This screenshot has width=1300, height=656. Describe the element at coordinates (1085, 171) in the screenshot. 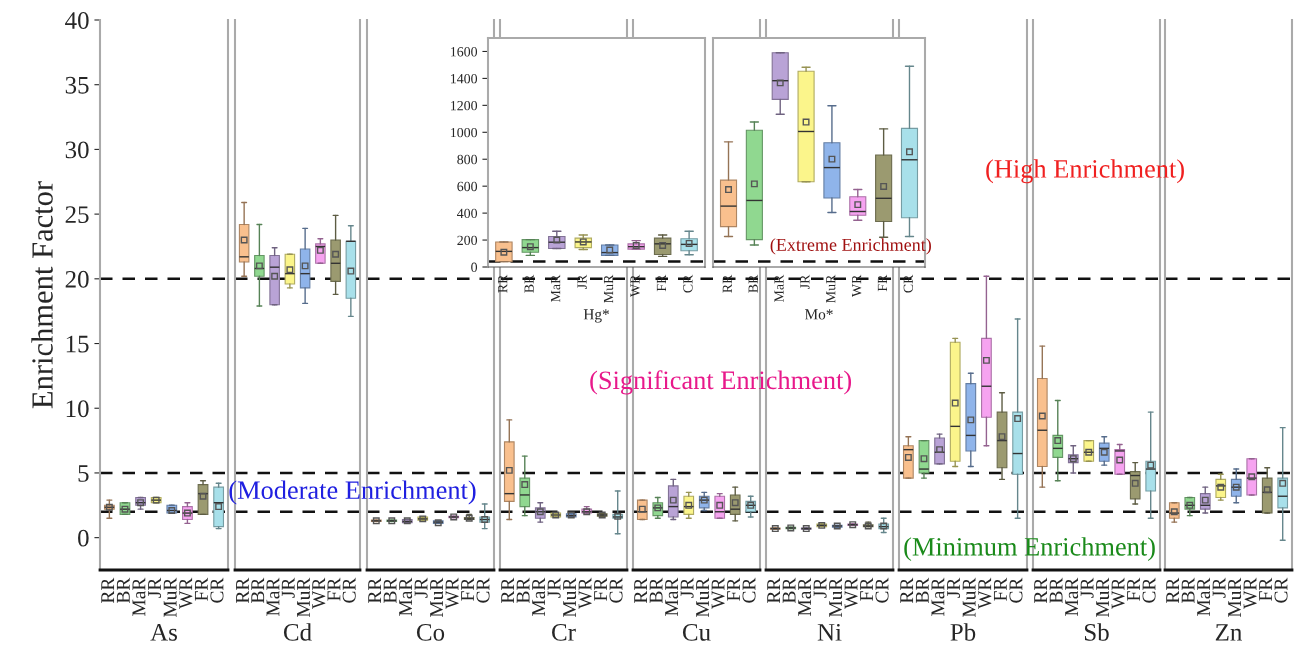

I see `annotation: (High Enrichment)` at that location.